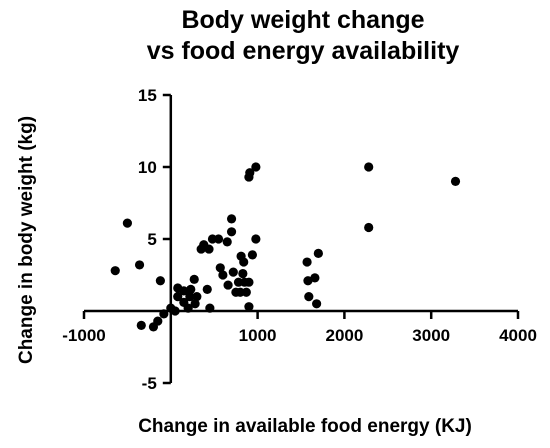  I want to click on x-tick-label: 2000, so click(344, 335).